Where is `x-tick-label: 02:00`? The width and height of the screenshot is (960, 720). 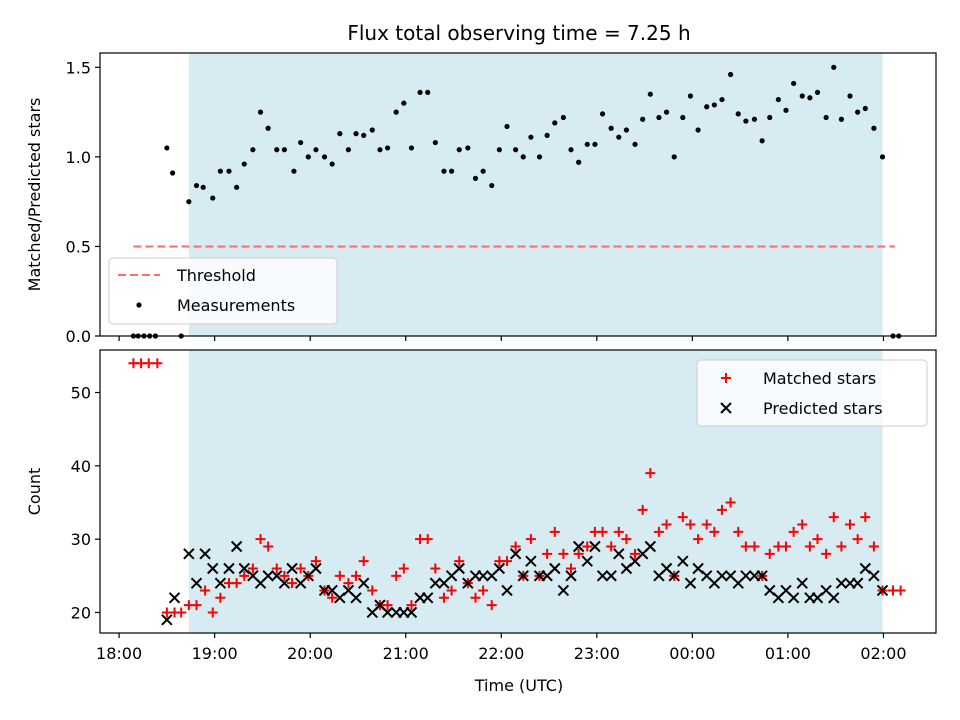 x-tick-label: 02:00 is located at coordinates (883, 653).